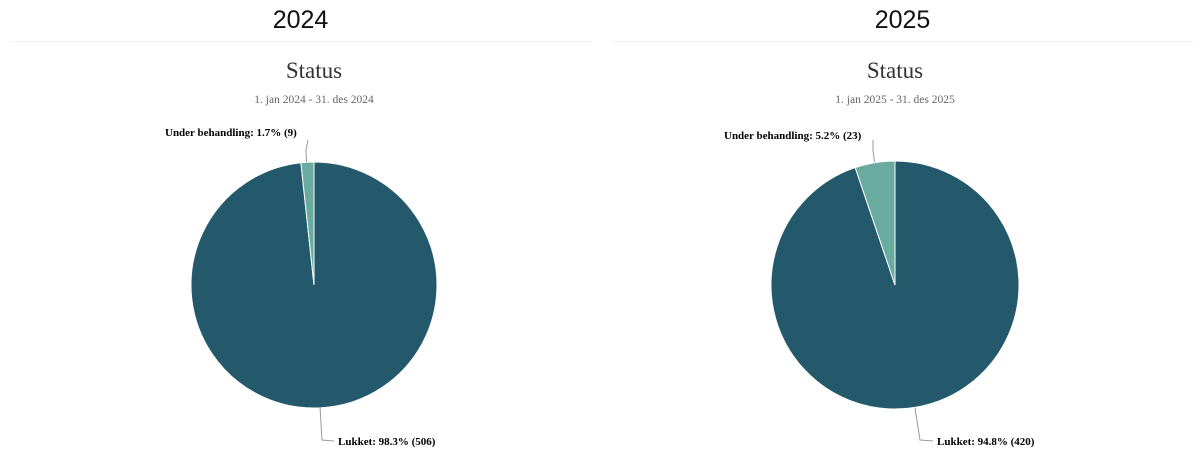  What do you see at coordinates (902, 20) in the screenshot?
I see `year-heading: 2025` at bounding box center [902, 20].